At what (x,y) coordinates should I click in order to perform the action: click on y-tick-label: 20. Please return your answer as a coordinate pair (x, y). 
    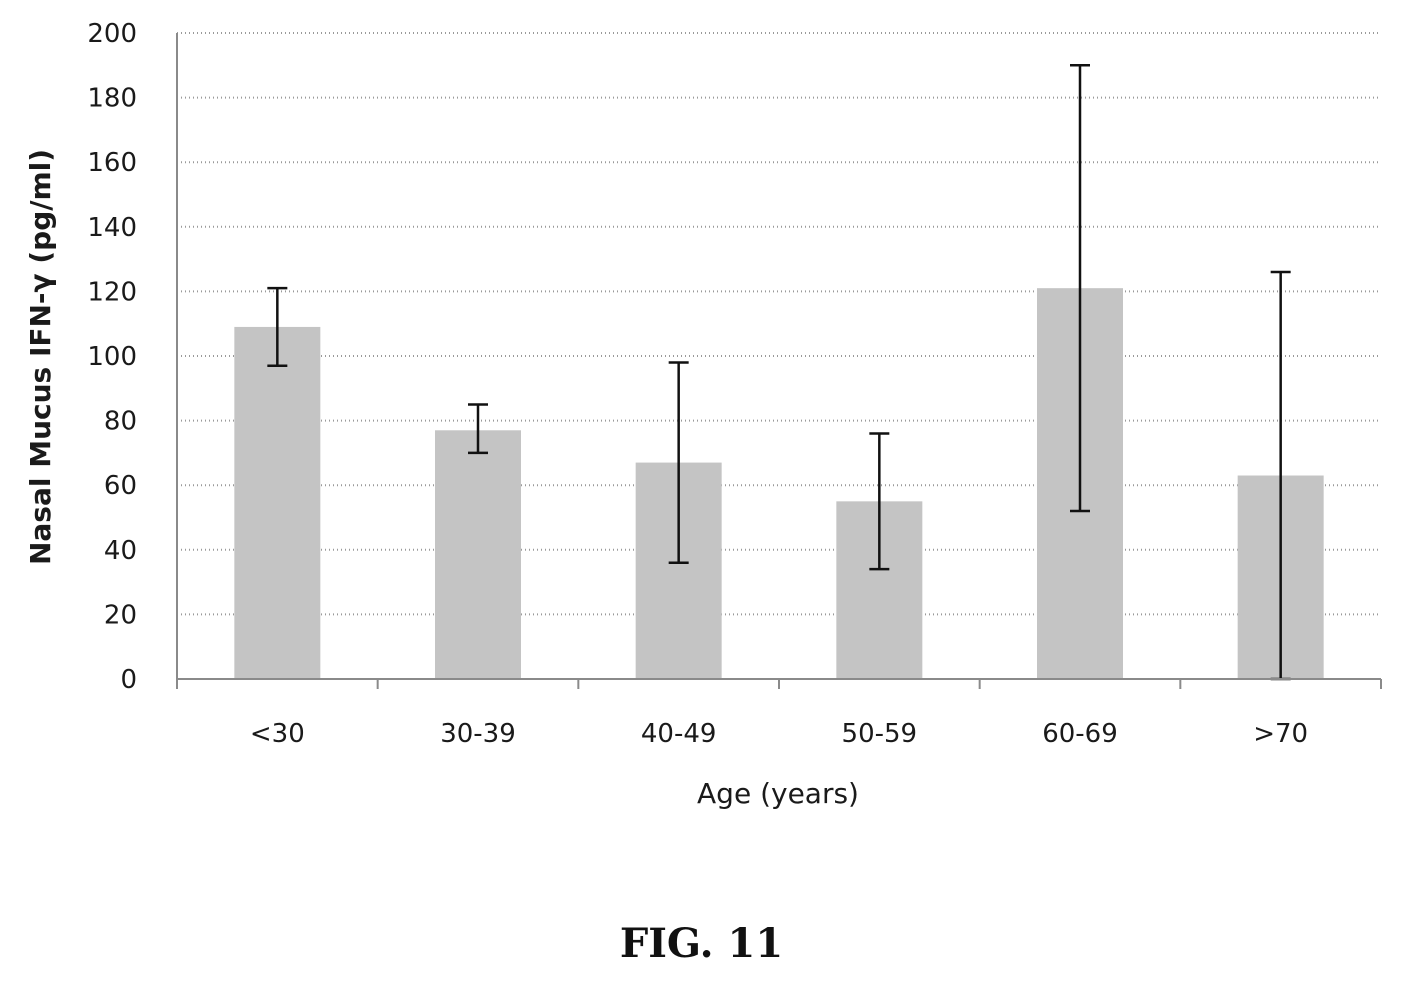
    Looking at the image, I should click on (120, 615).